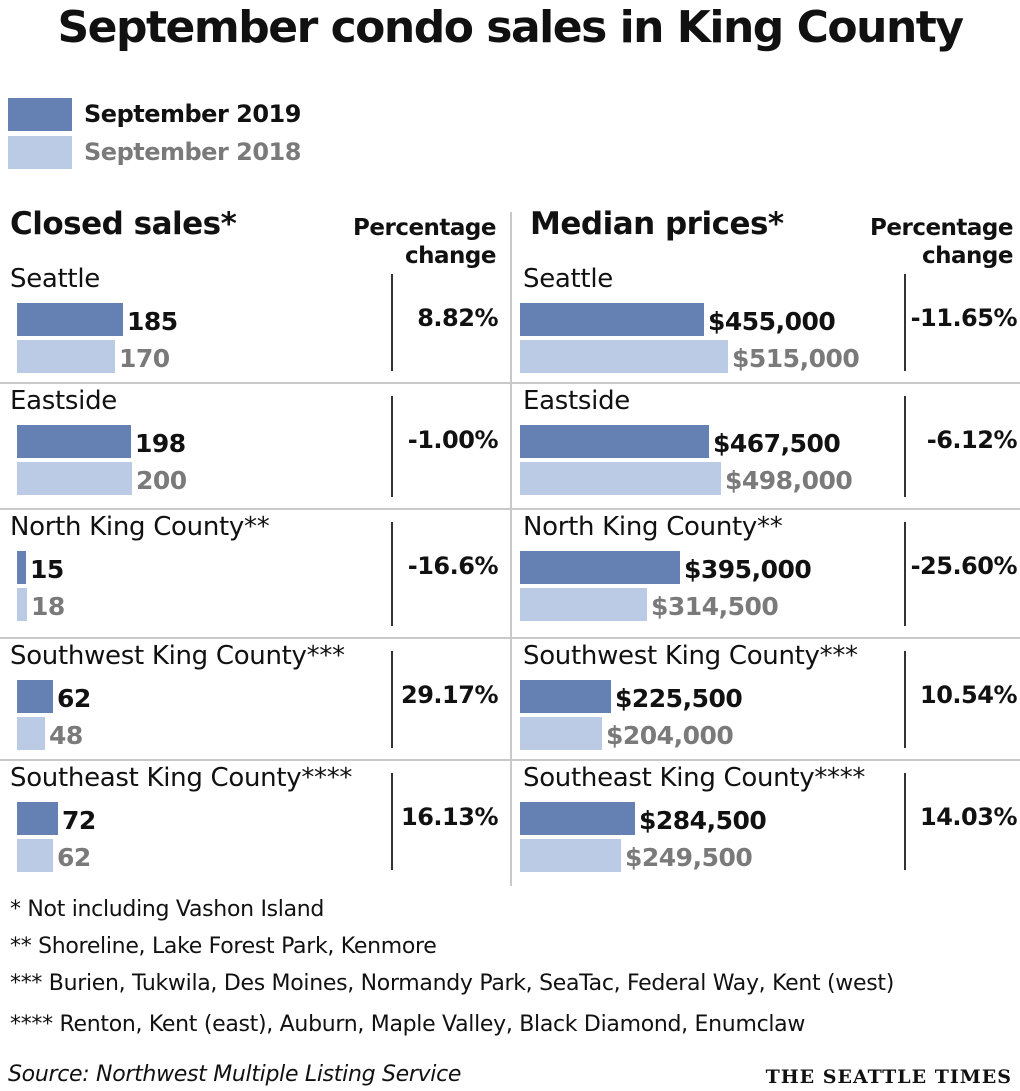 This screenshot has width=1020, height=1091. What do you see at coordinates (772, 321) in the screenshot?
I see `prices-value-label-2019: $455,000` at bounding box center [772, 321].